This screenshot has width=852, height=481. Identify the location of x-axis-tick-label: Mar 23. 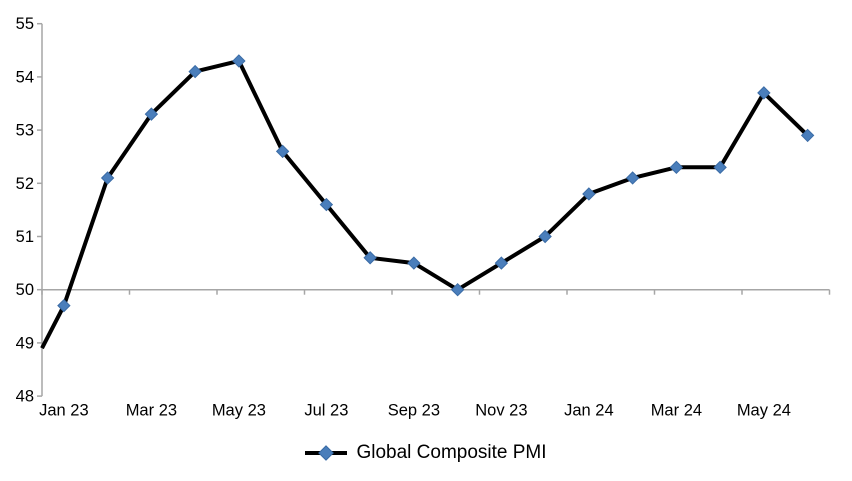
(151, 411).